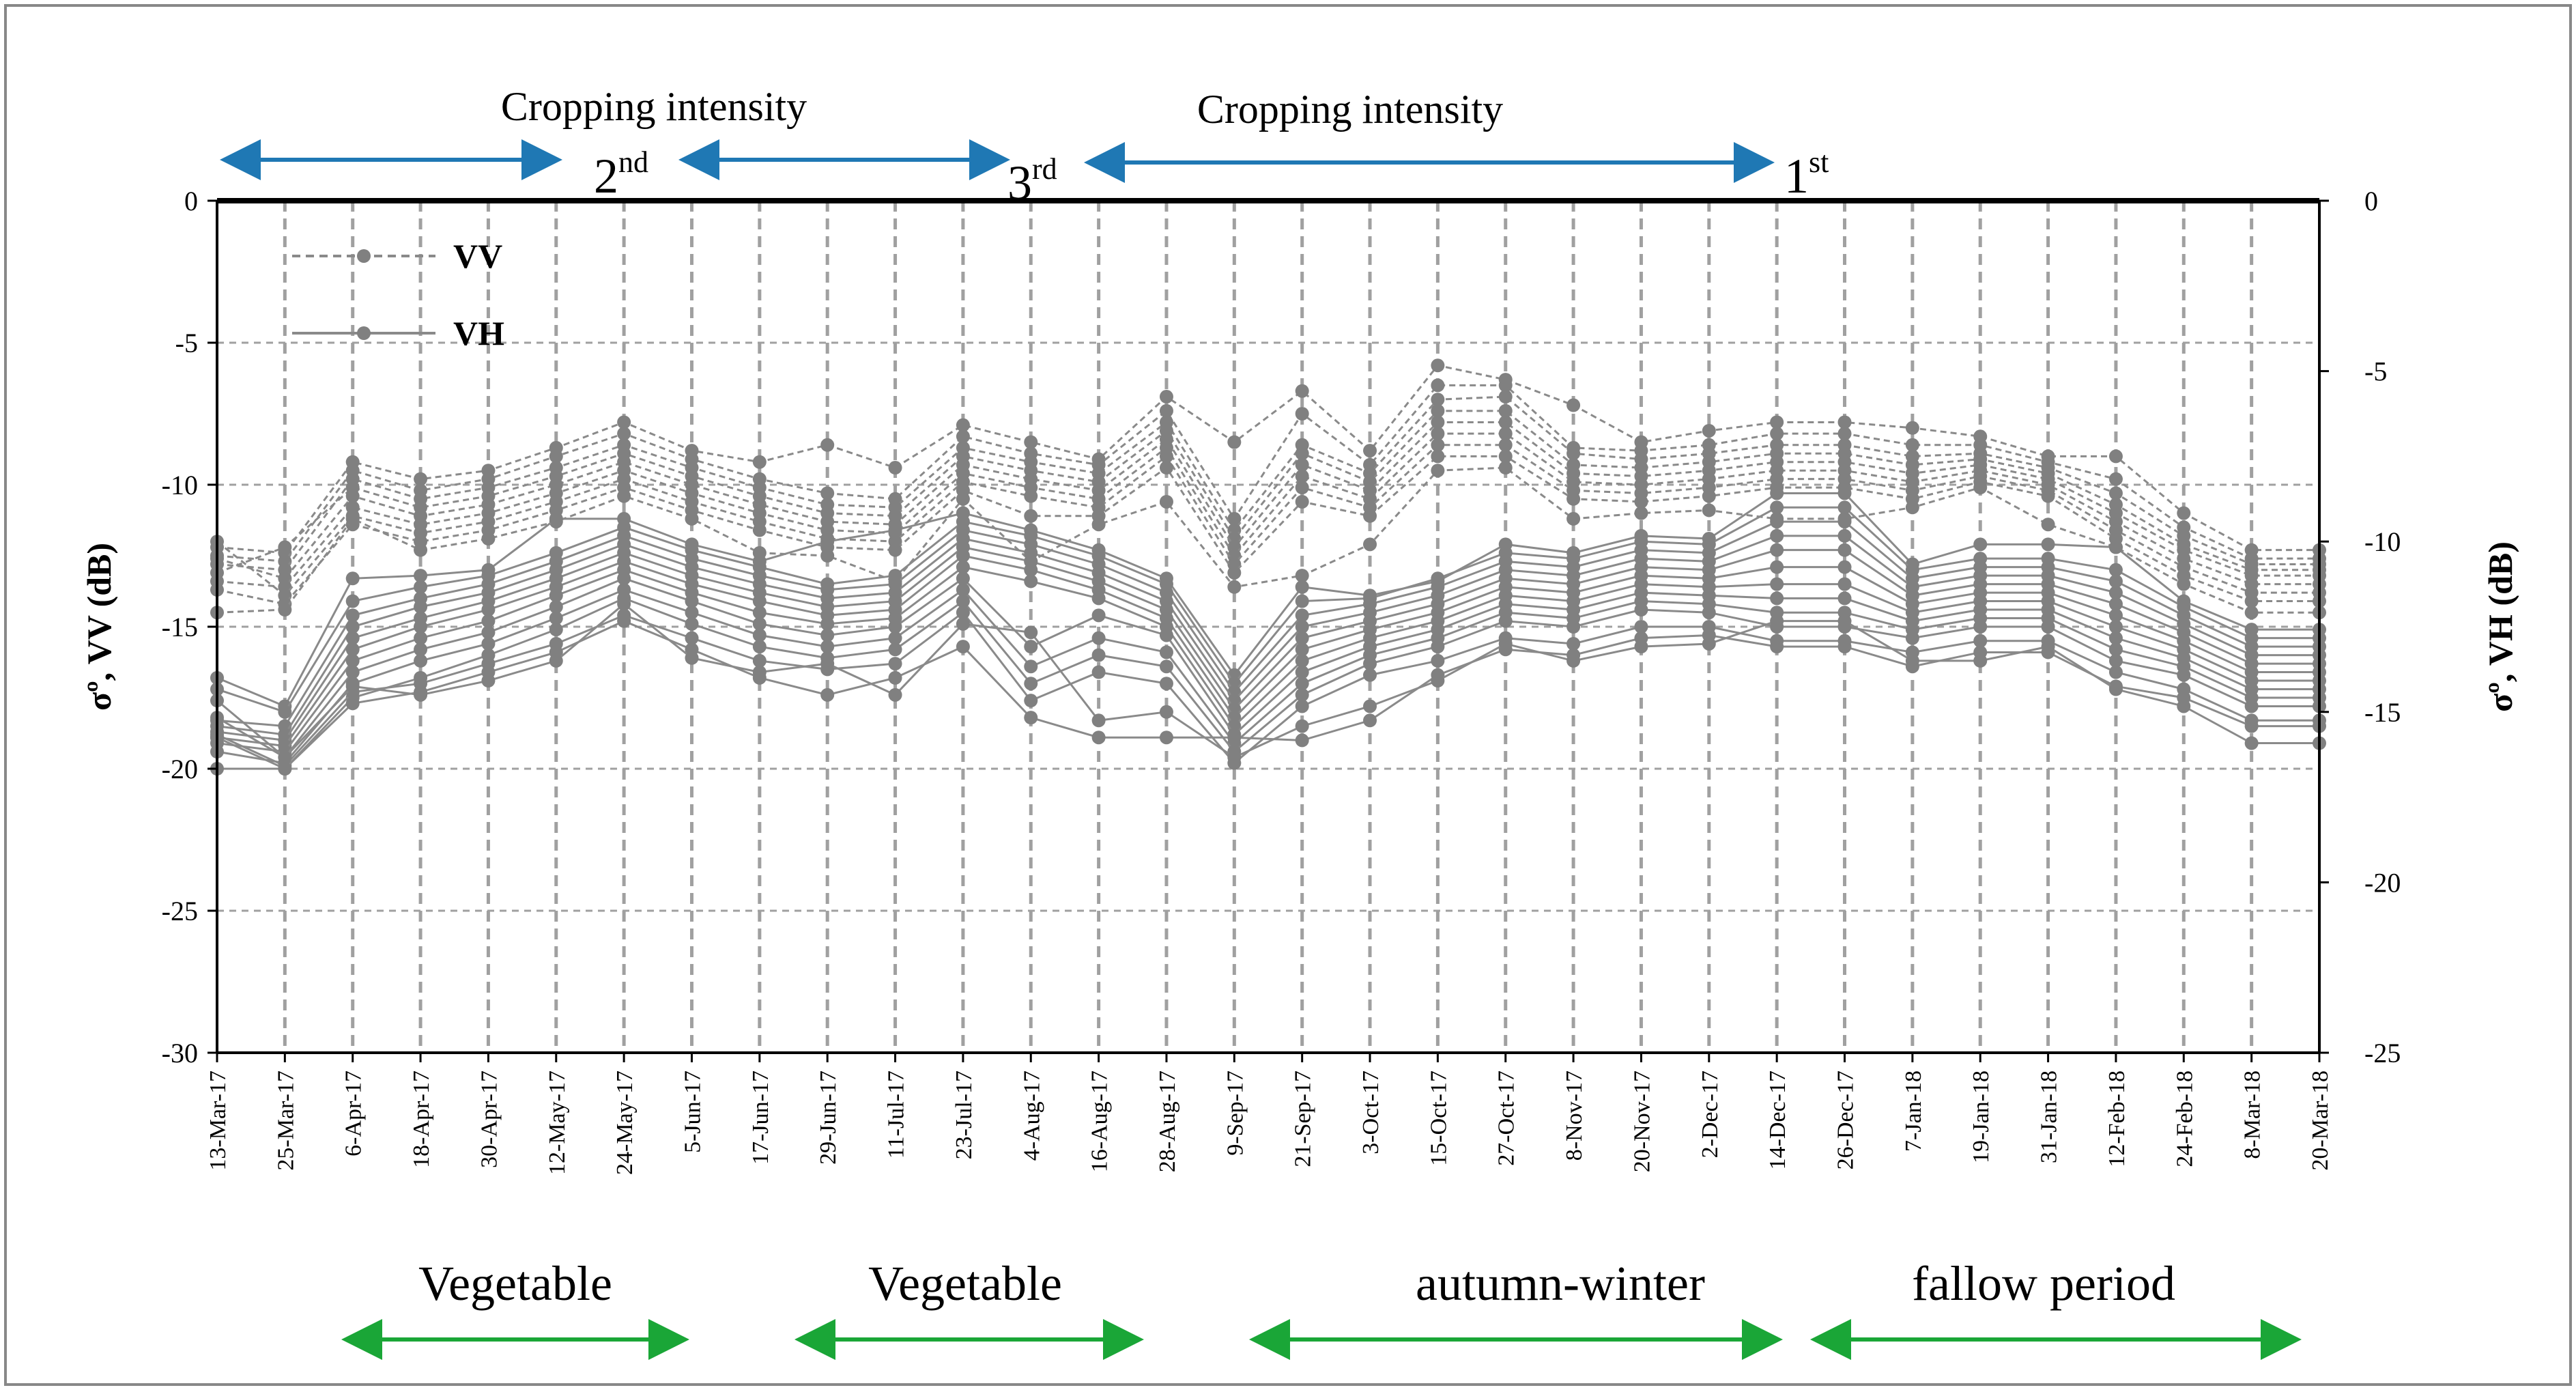 The image size is (2576, 1390). Describe the element at coordinates (2049, 1116) in the screenshot. I see `x-tick-label: 31-Jan-18` at that location.